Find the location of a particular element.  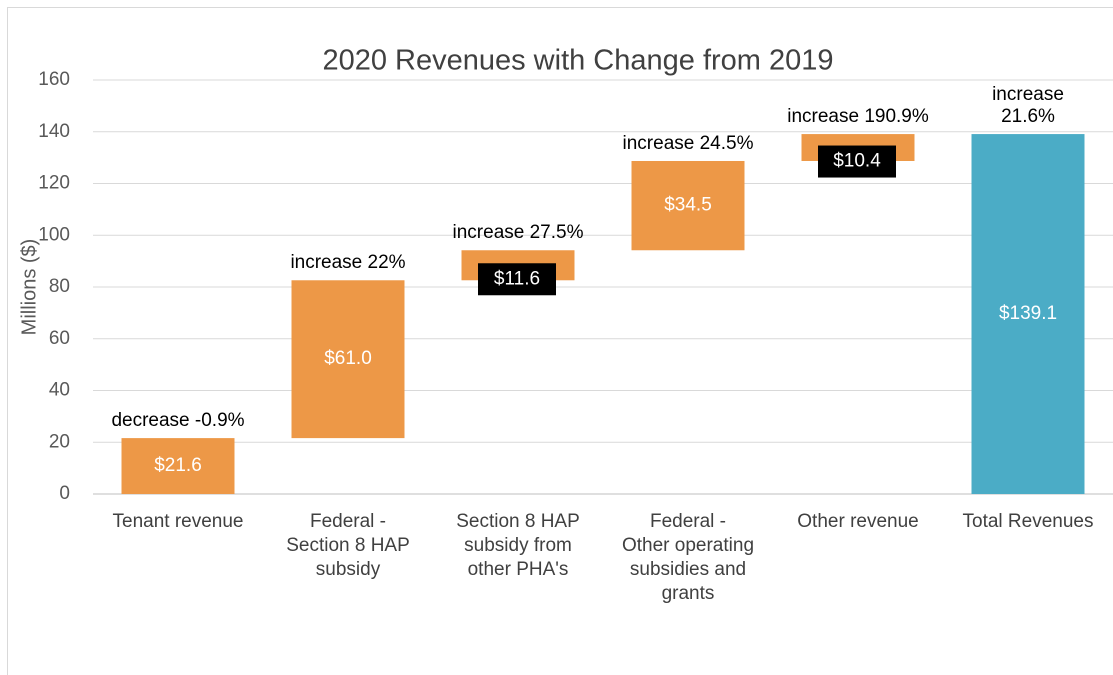

y-tick-label: 0 is located at coordinates (64, 493).